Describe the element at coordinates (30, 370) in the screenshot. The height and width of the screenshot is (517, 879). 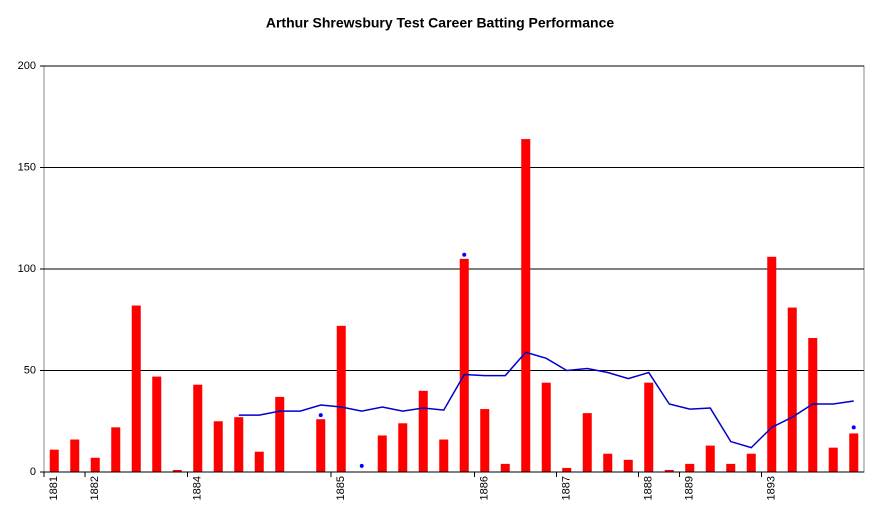
I see `y-tick-label: 50` at that location.